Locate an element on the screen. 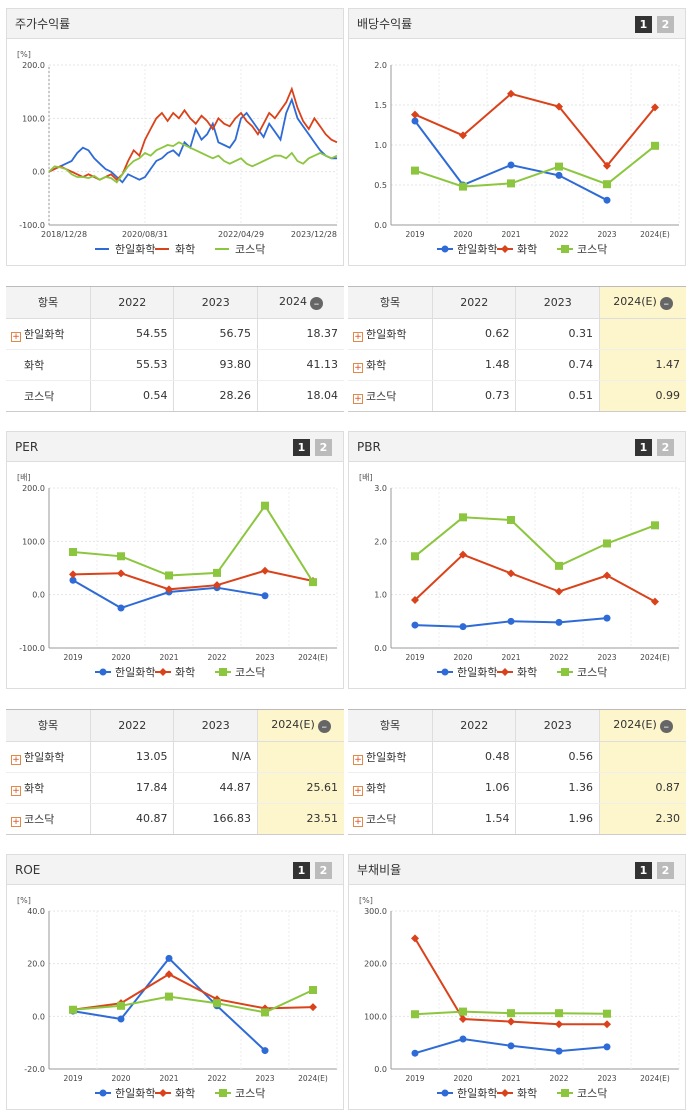 The width and height of the screenshot is (691, 1115). y-tick-label: 200.0 is located at coordinates (33, 488).